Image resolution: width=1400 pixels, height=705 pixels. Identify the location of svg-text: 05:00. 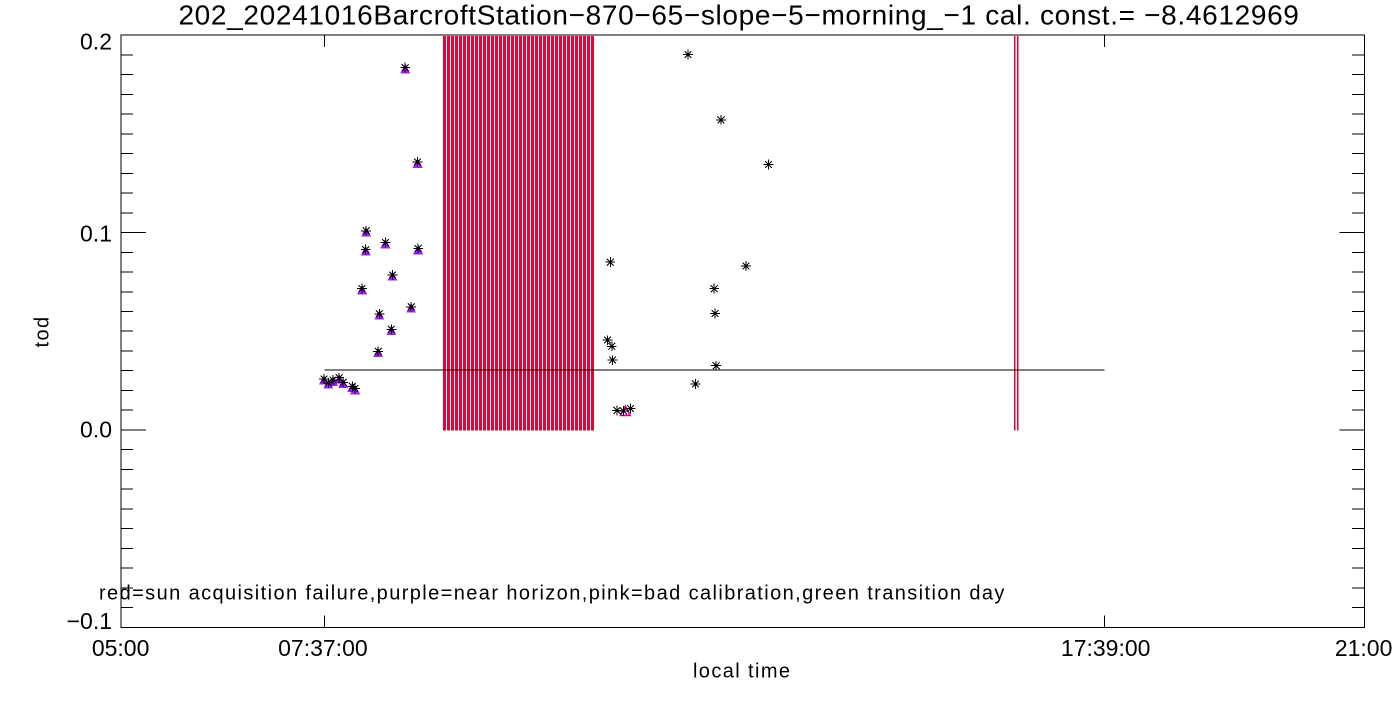
(121, 648).